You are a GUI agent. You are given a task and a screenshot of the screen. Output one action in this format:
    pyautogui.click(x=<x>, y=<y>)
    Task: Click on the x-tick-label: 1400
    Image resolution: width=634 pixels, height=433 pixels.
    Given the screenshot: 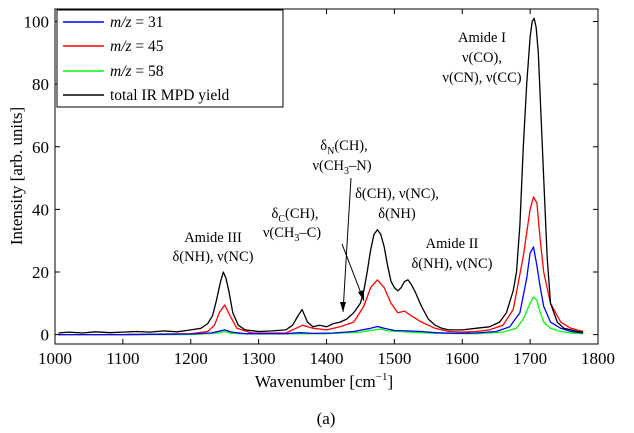 What is the action you would take?
    pyautogui.click(x=327, y=358)
    